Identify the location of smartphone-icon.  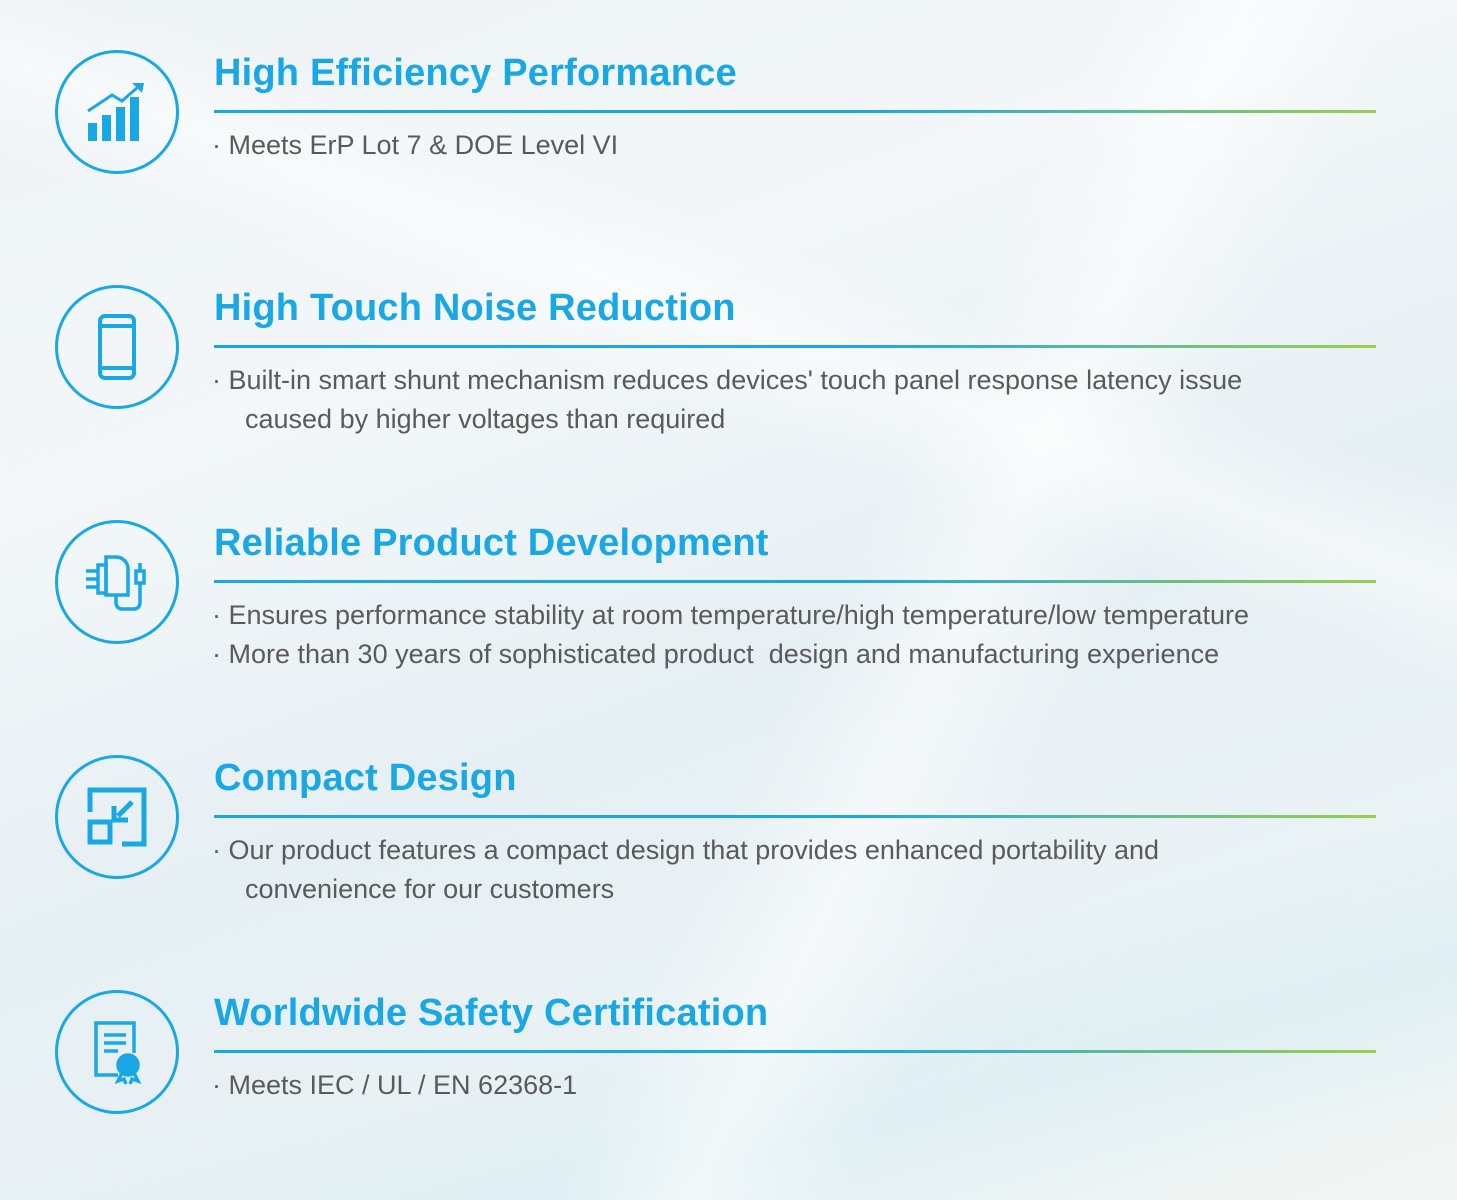
(117, 347).